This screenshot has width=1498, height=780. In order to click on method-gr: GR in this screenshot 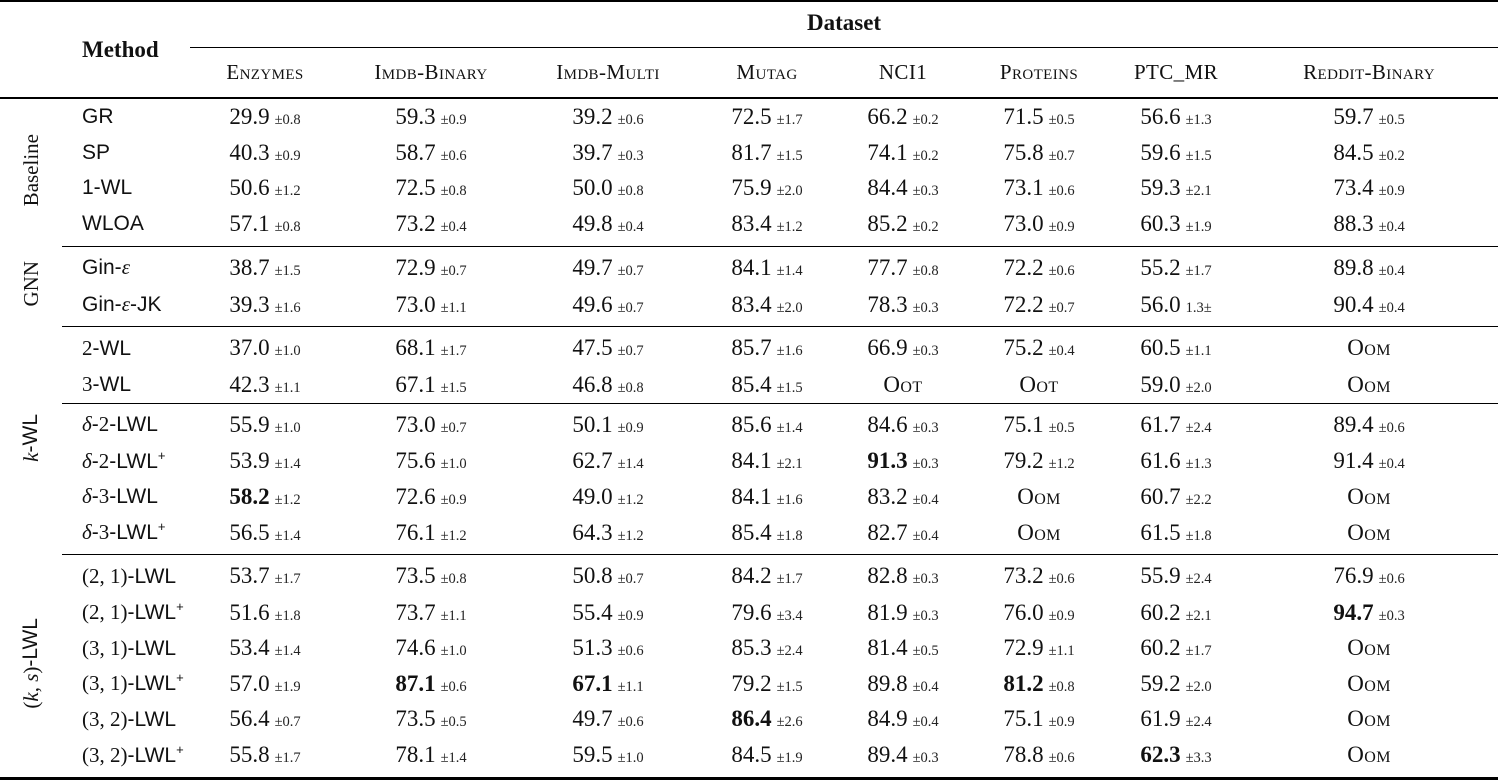, I will do `click(98, 116)`.